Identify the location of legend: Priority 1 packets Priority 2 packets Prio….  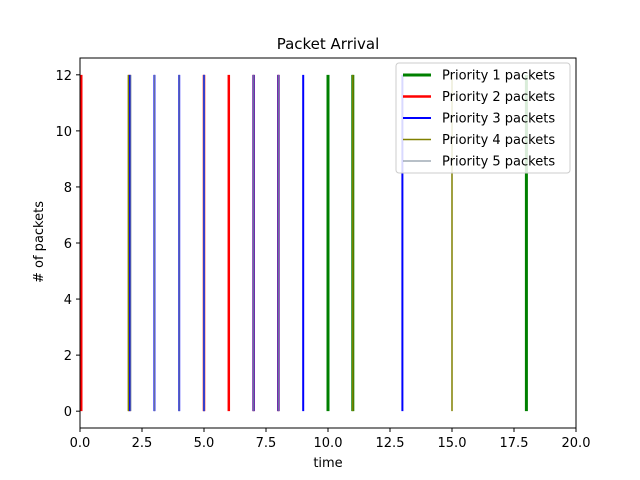
(483, 118).